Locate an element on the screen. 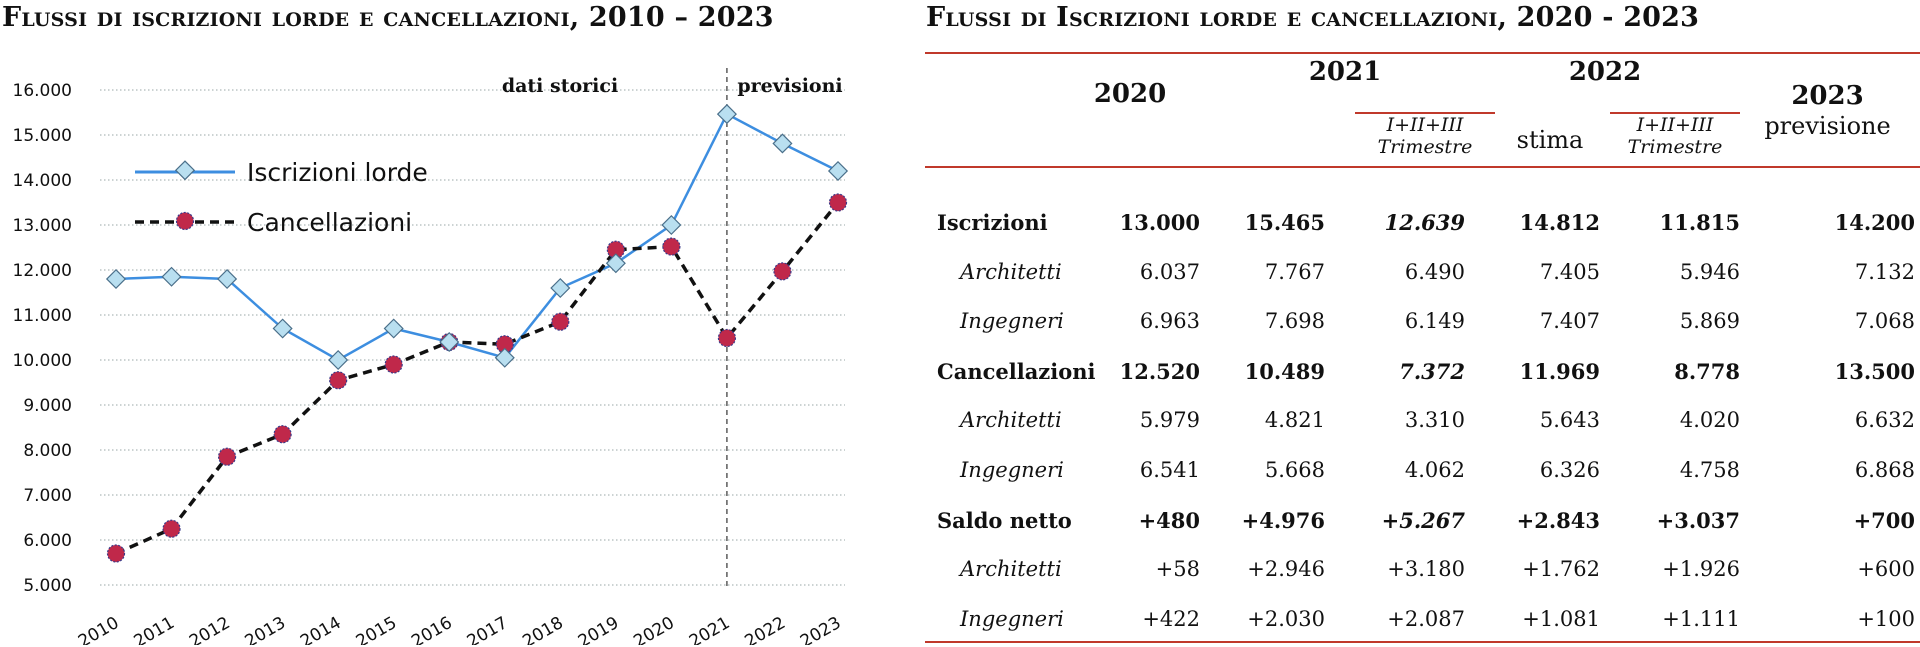 This screenshot has height=647, width=1920. x-tick-label: 2013 is located at coordinates (265, 629).